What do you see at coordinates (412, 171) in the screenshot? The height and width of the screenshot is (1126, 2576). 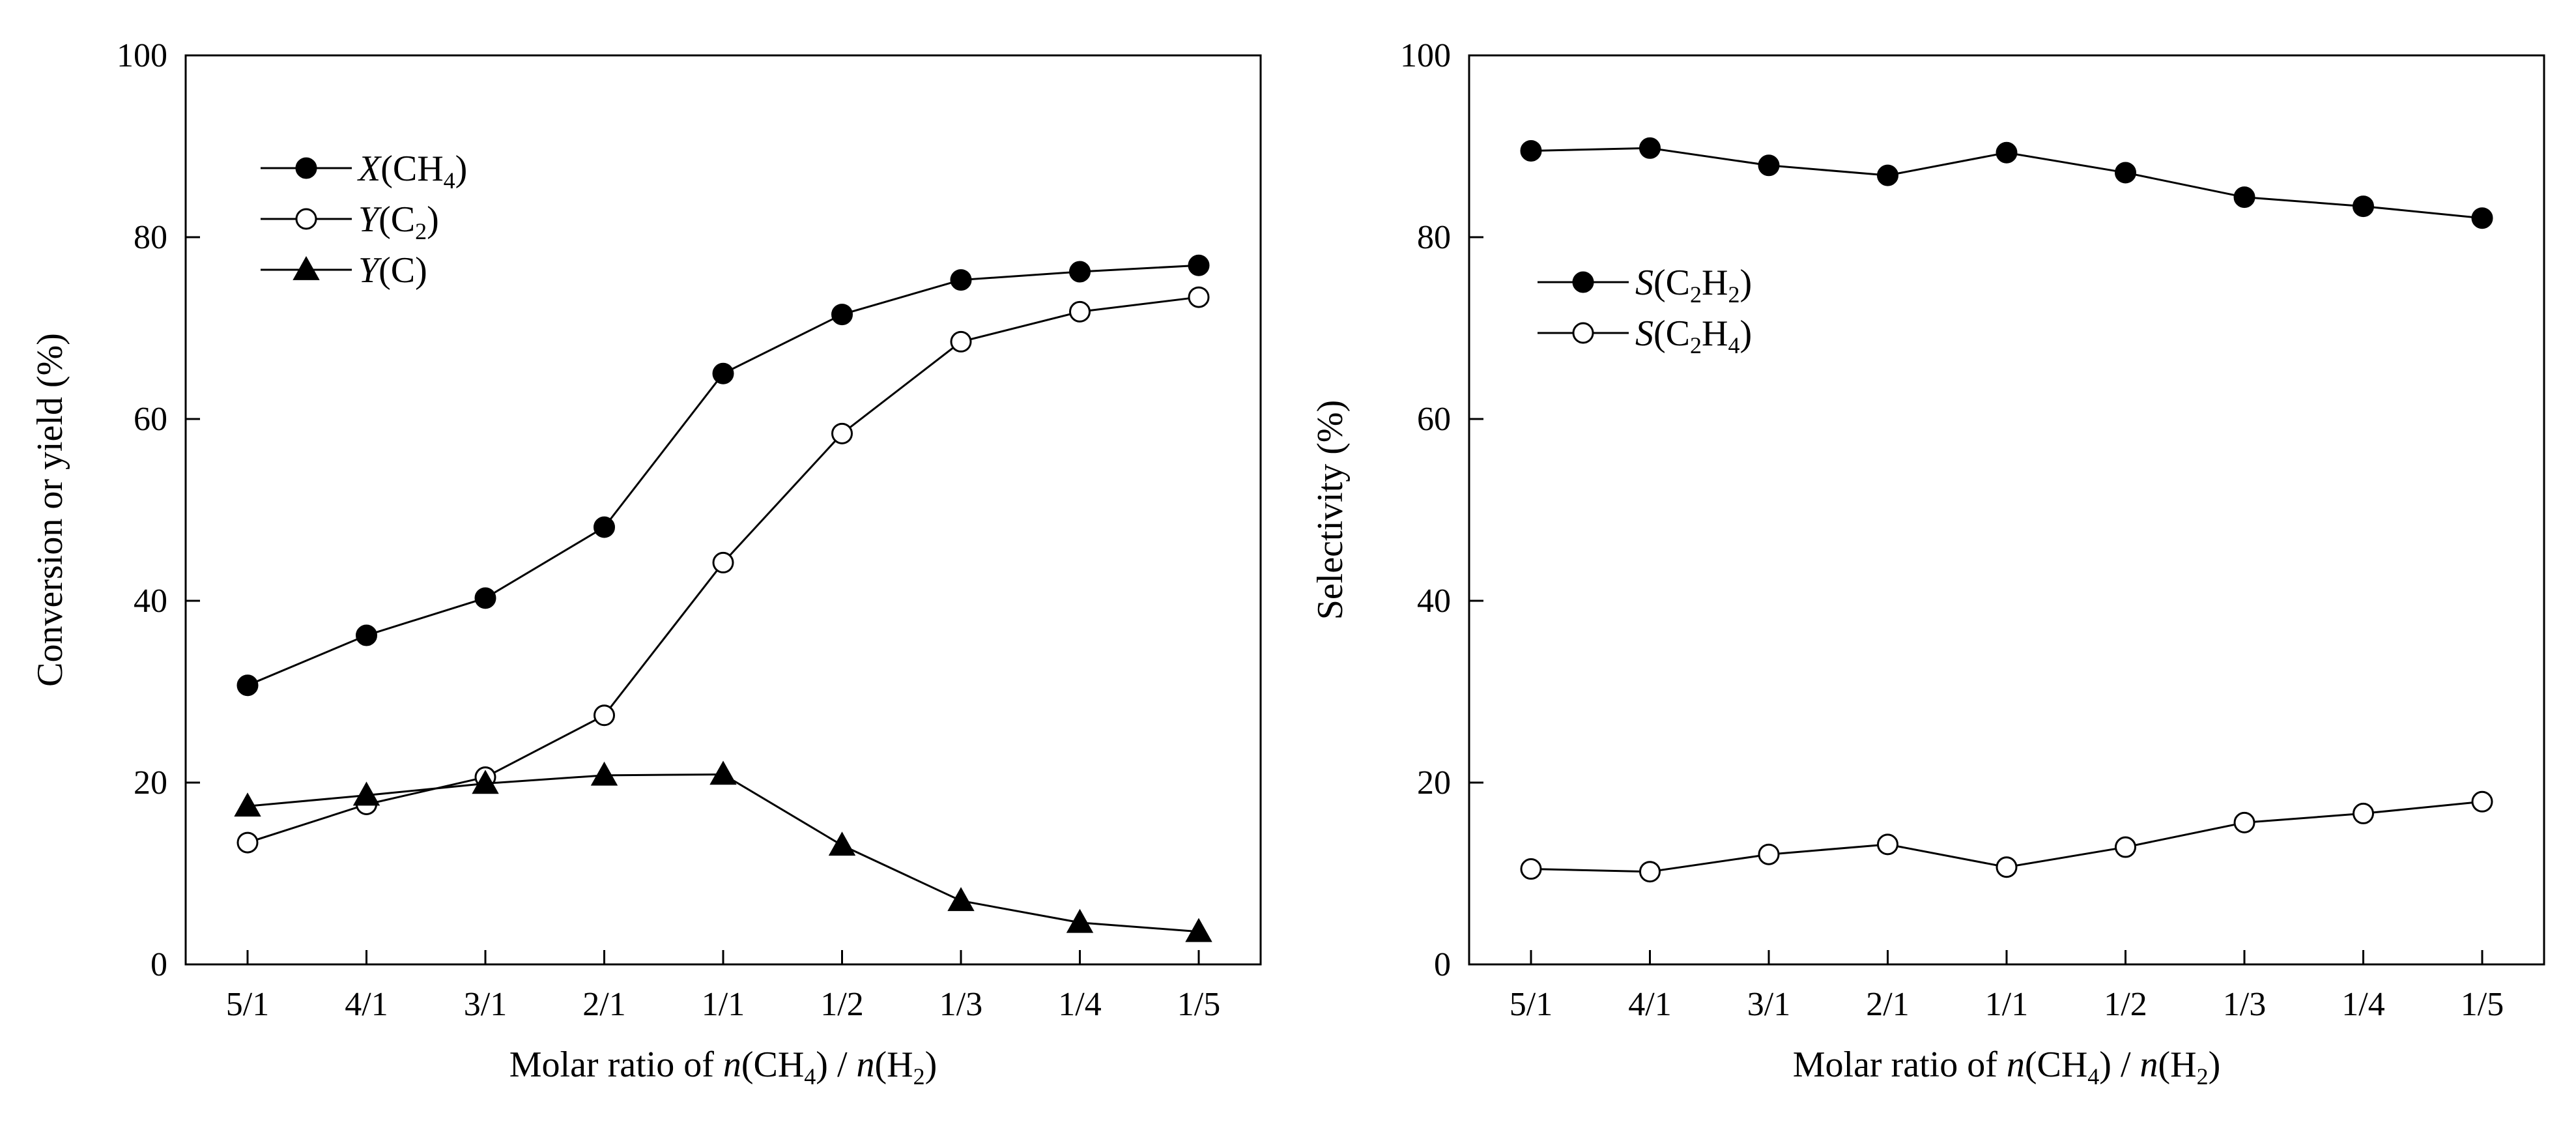 I see `legend-label: X(CH4)` at bounding box center [412, 171].